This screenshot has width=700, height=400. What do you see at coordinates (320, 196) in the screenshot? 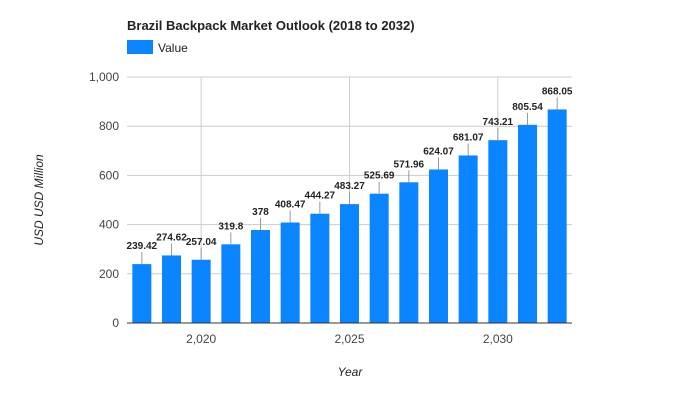
I see `data-label: 444.27` at bounding box center [320, 196].